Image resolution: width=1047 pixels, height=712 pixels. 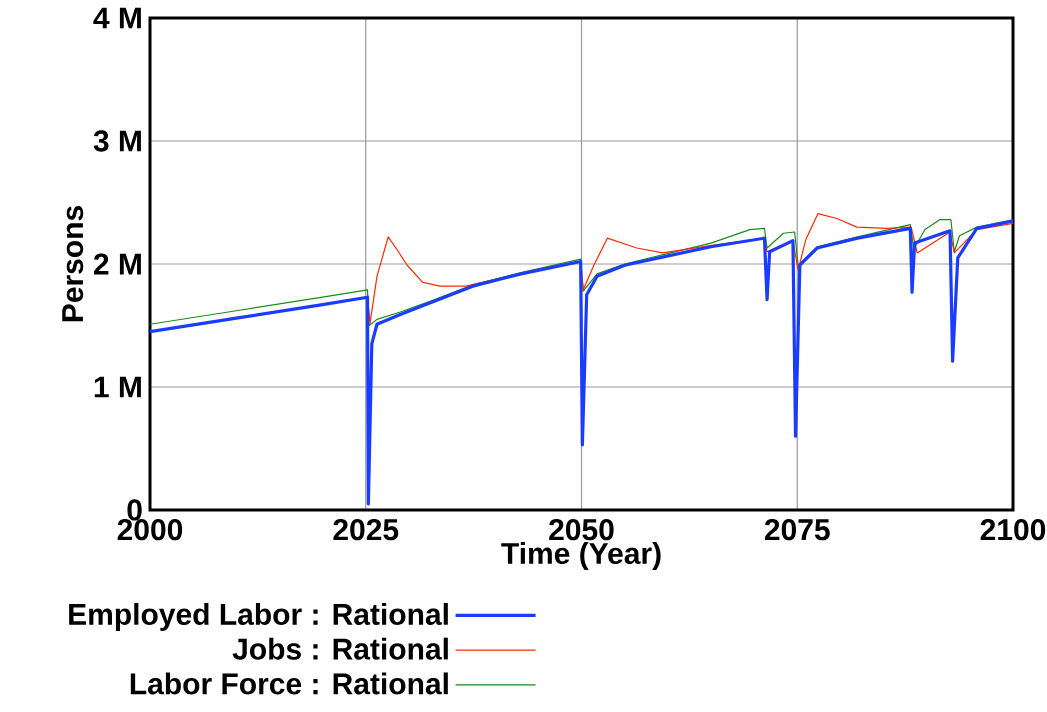 What do you see at coordinates (150, 530) in the screenshot?
I see `x-tick-label: 2000` at bounding box center [150, 530].